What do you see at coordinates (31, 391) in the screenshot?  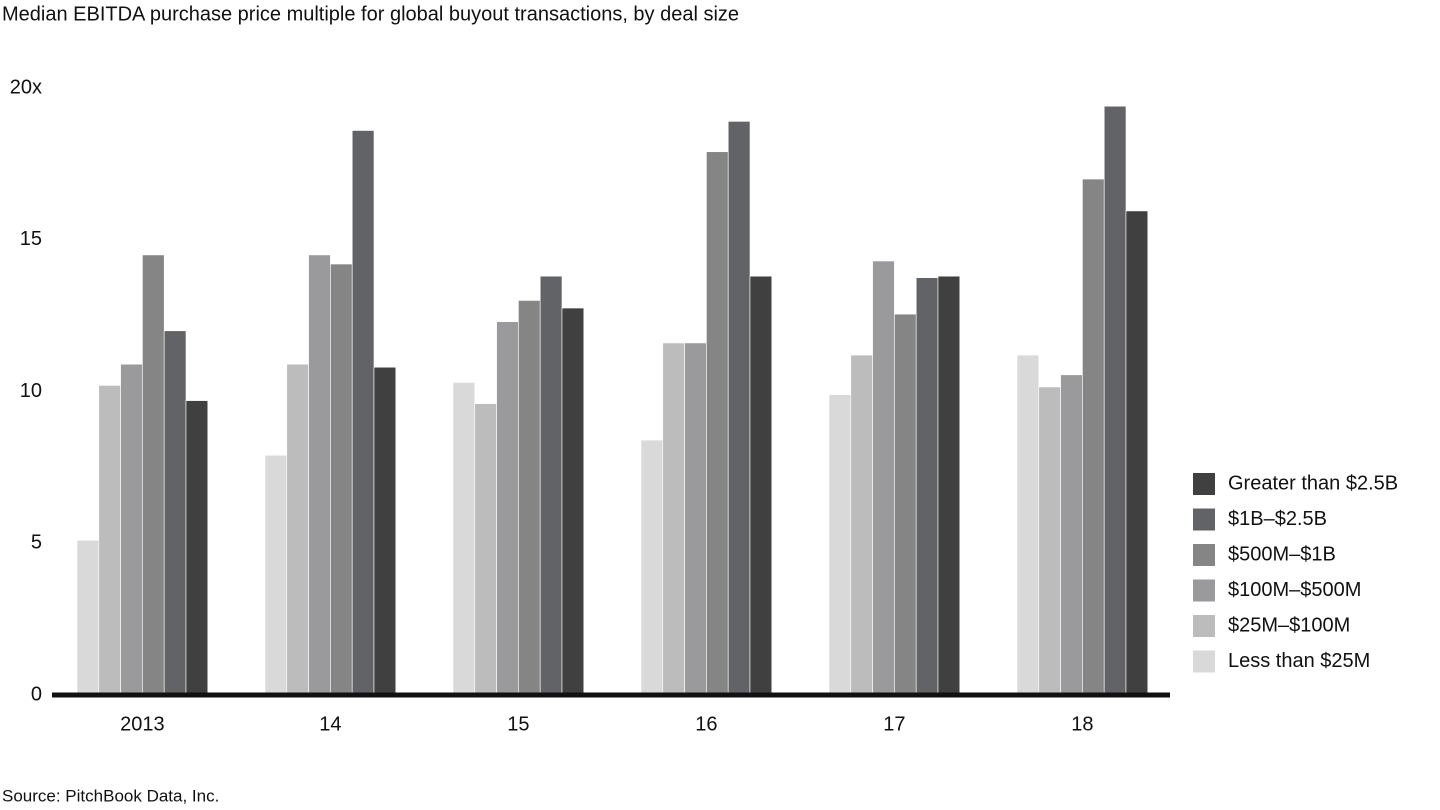 I see `y-tick-label: 10` at bounding box center [31, 391].